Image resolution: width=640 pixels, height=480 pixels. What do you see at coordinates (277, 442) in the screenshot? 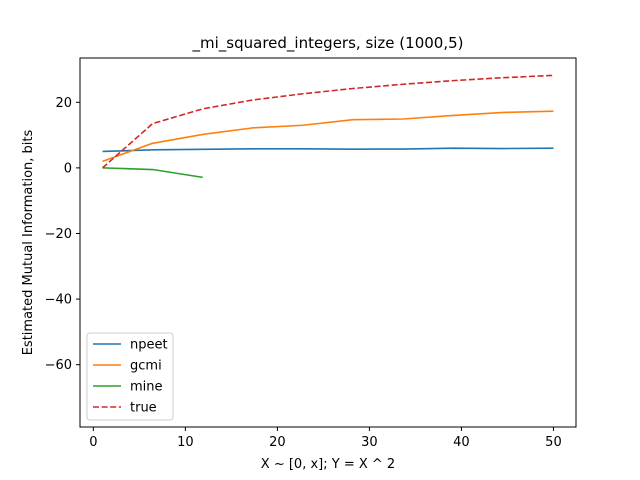
I see `x-tick-label: 20` at bounding box center [277, 442].